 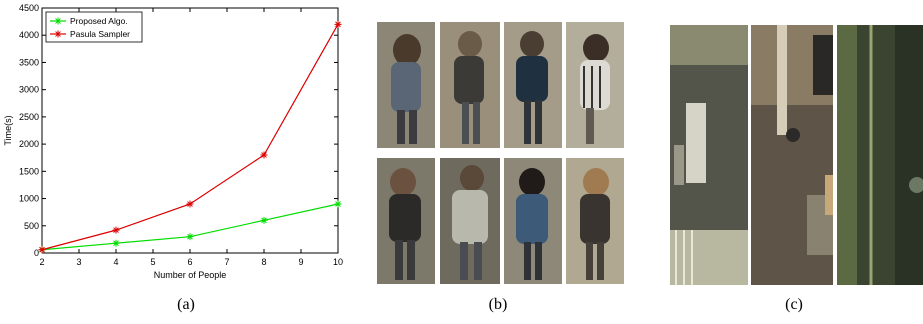 I want to click on y-tick-label: 0, so click(x=36, y=253).